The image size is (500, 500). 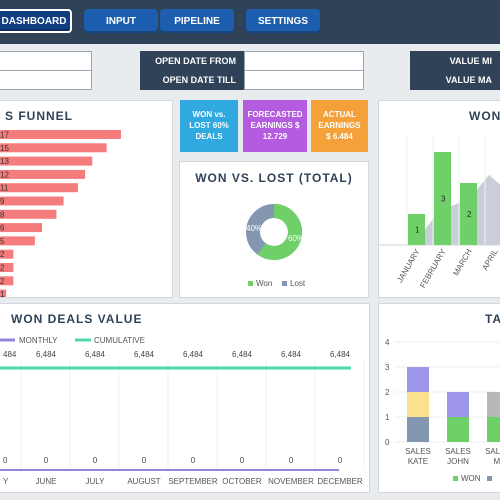 I want to click on month-axis-label: JULY, so click(x=96, y=481).